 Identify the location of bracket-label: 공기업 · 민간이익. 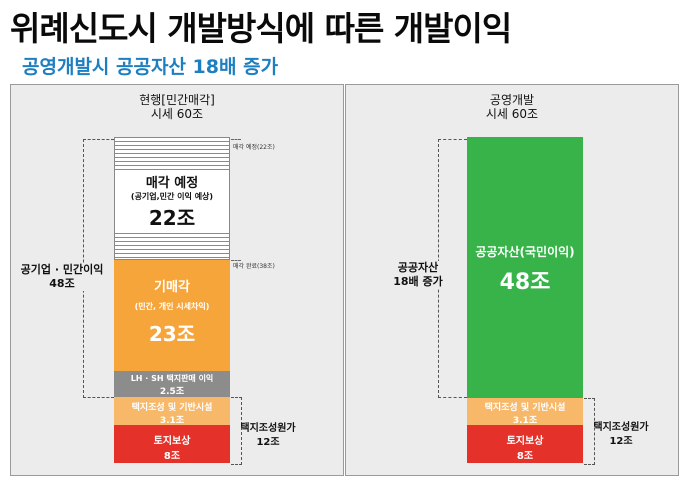
(62, 269).